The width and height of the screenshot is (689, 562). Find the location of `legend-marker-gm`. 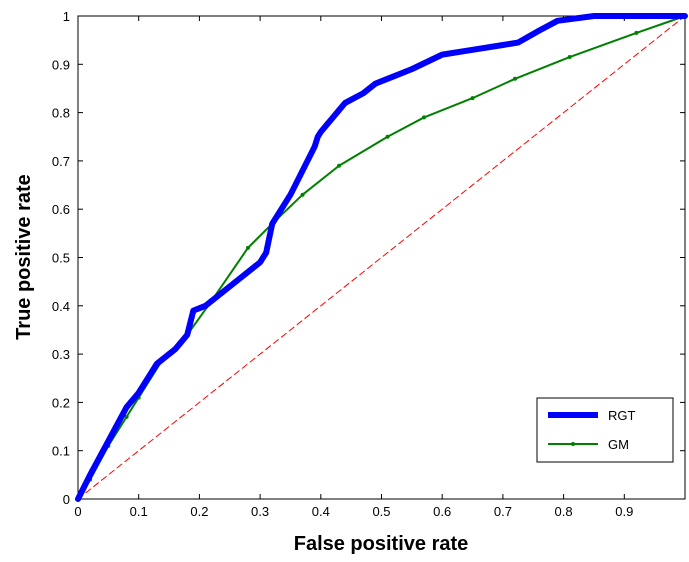

legend-marker-gm is located at coordinates (573, 444).